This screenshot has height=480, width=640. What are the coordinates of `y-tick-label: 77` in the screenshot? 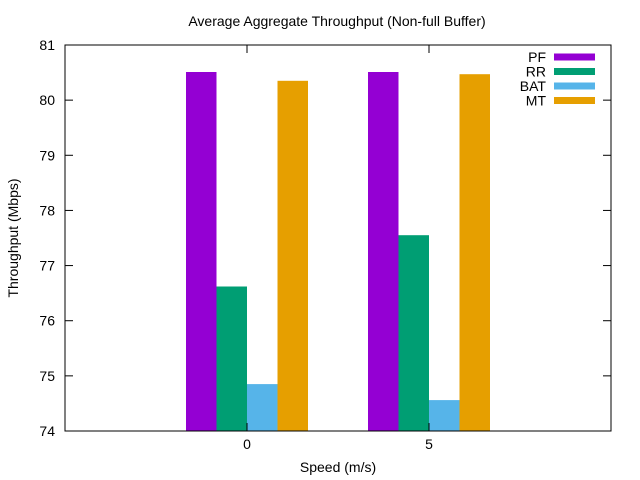 It's located at (47, 266).